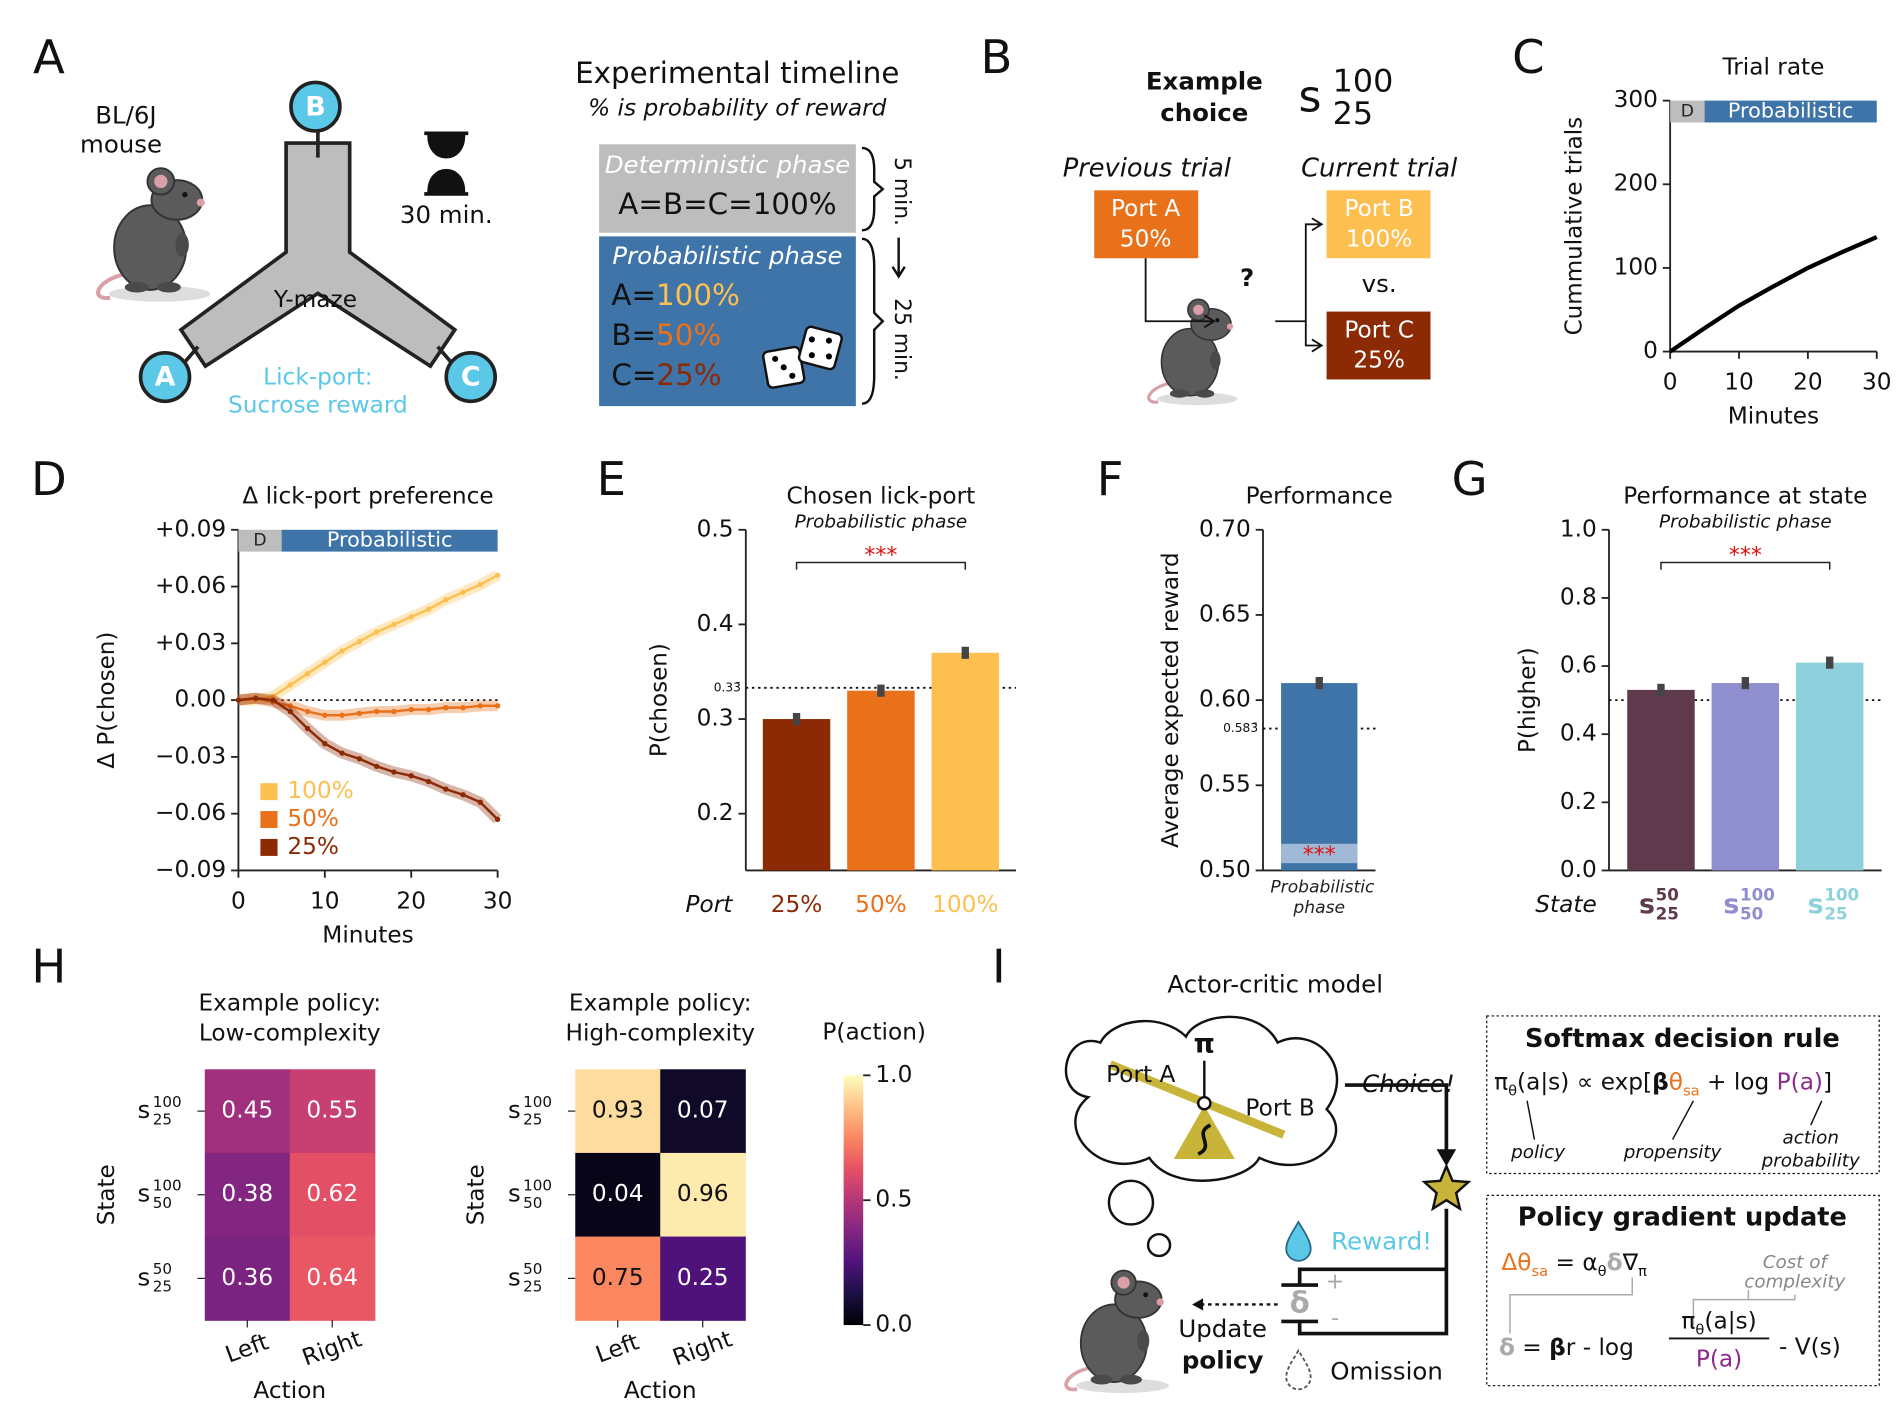  I want to click on colorbar, so click(853, 1200).